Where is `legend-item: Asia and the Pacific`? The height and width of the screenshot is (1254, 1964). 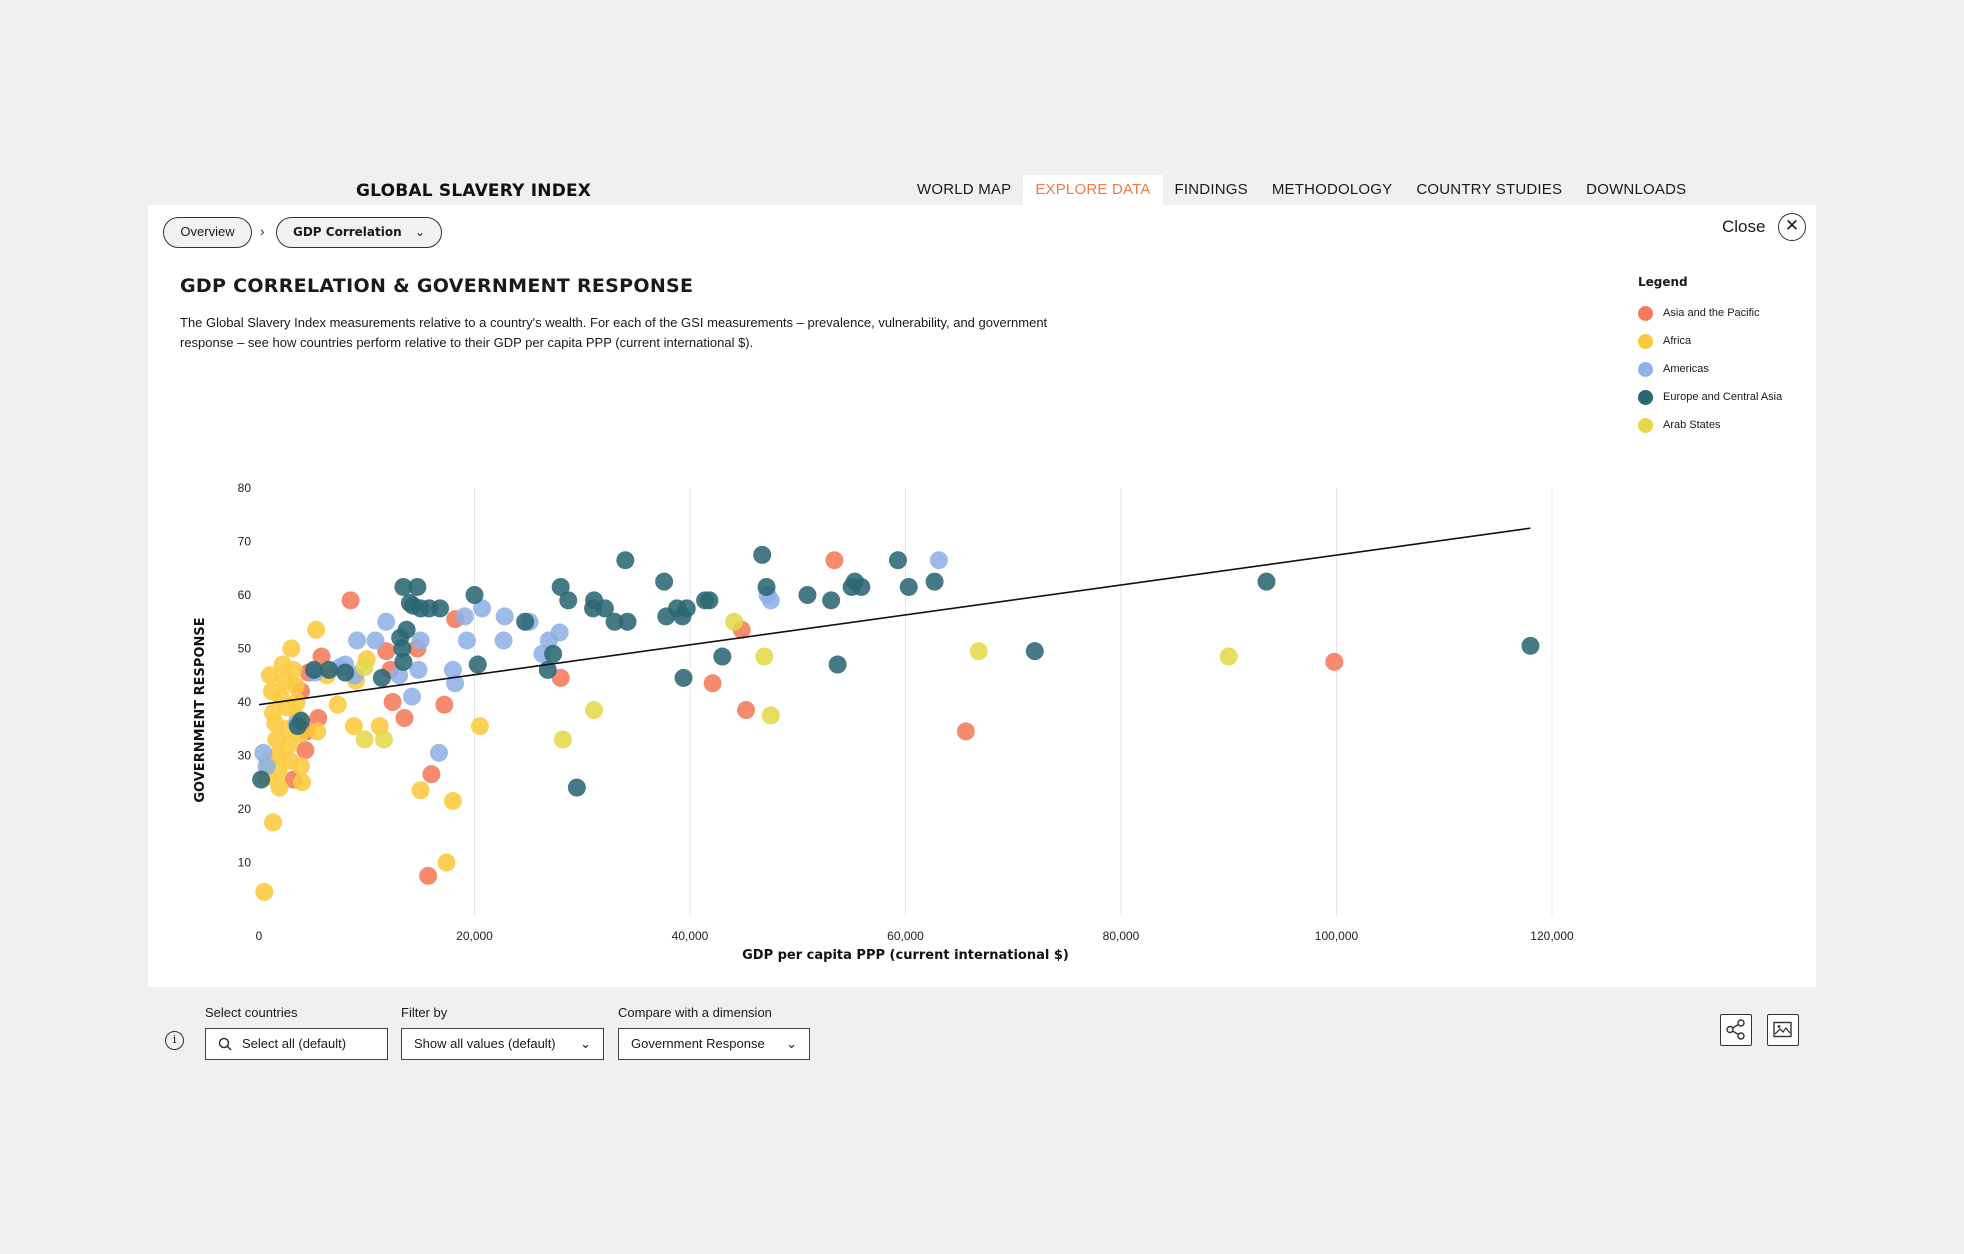 legend-item: Asia and the Pacific is located at coordinates (1710, 313).